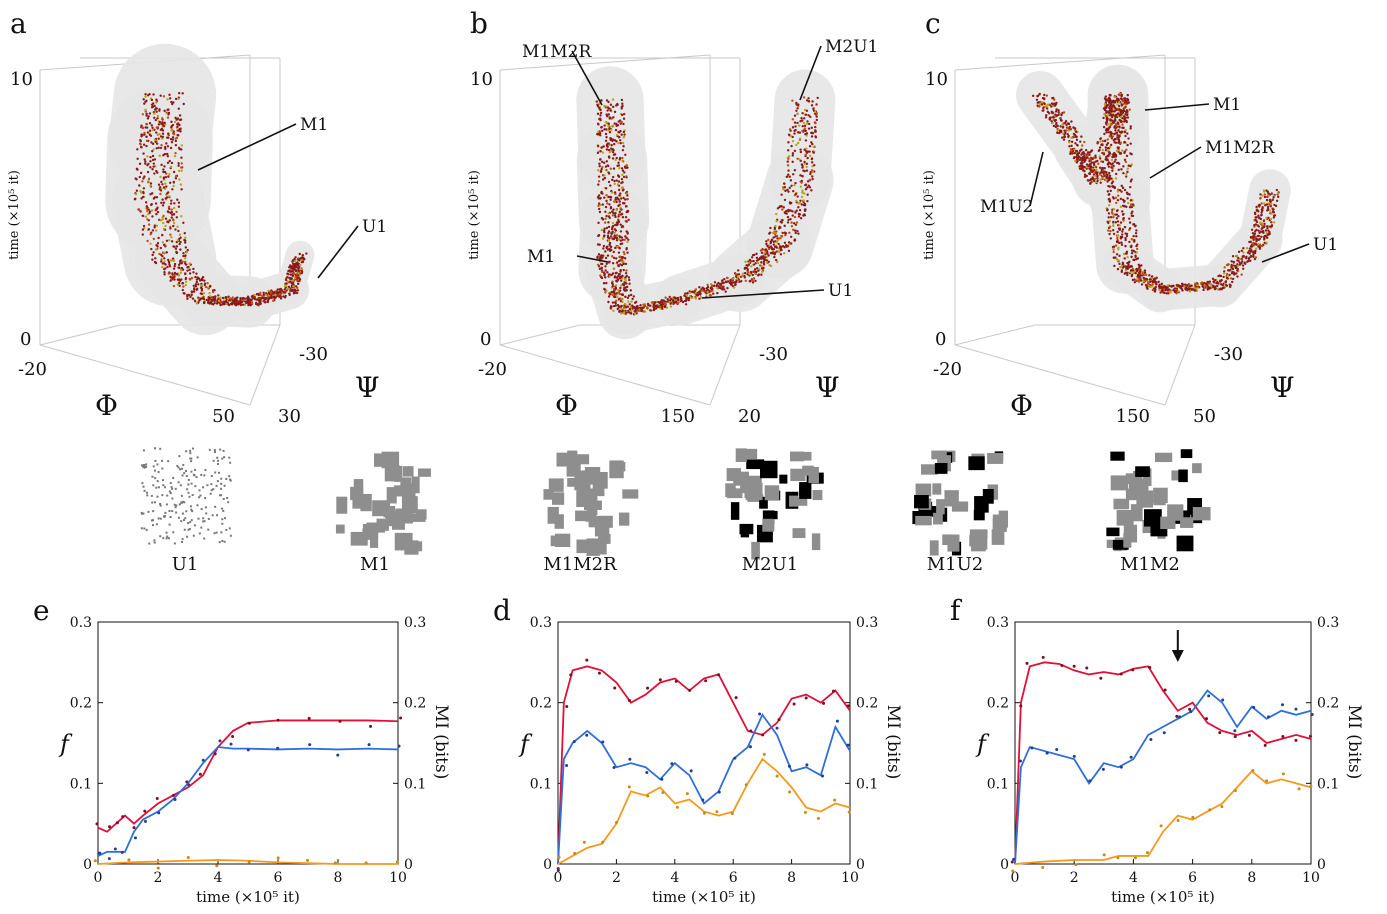 This screenshot has width=1387, height=914. What do you see at coordinates (947, 369) in the screenshot?
I see `phi-tick: -20` at bounding box center [947, 369].